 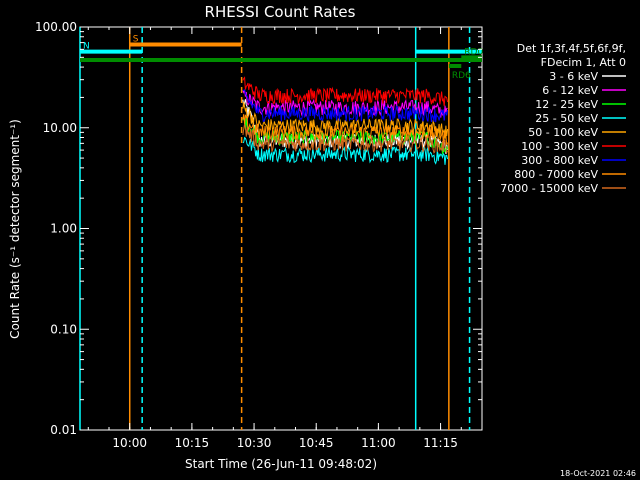 I want to click on flag-bar-label: RD6, so click(x=461, y=76).